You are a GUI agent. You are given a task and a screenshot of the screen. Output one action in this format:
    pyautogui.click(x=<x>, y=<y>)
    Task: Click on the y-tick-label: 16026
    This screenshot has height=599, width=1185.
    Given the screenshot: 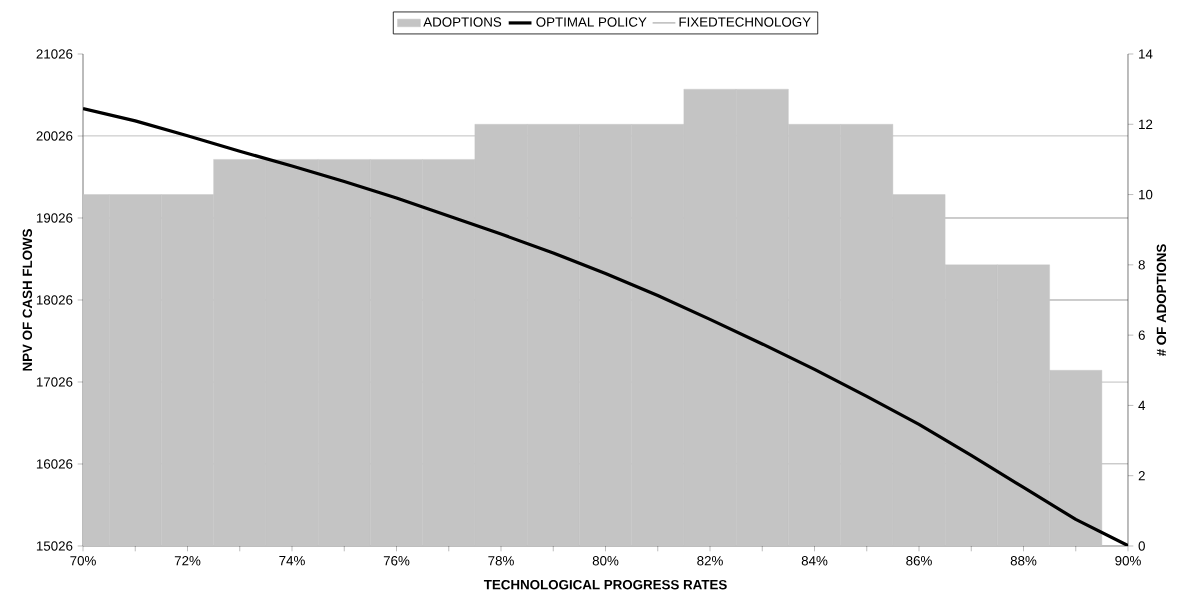 What is the action you would take?
    pyautogui.click(x=54, y=464)
    